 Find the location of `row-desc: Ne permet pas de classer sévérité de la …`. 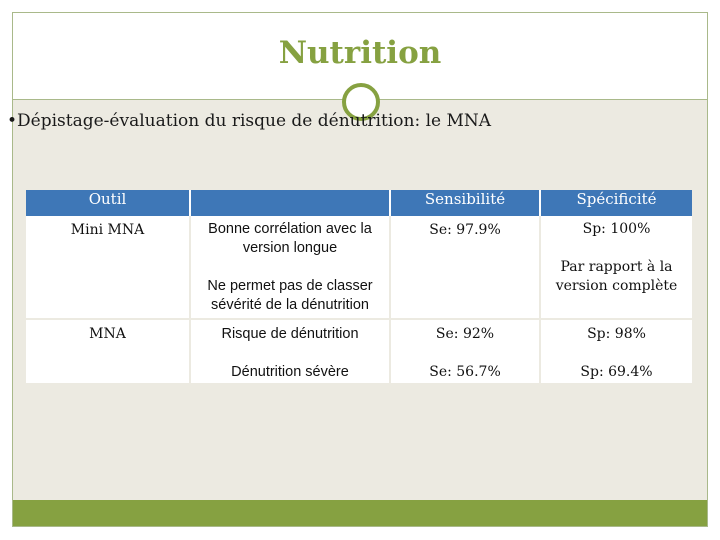

row-desc: Ne permet pas de classer sévérité de la … is located at coordinates (290, 295).